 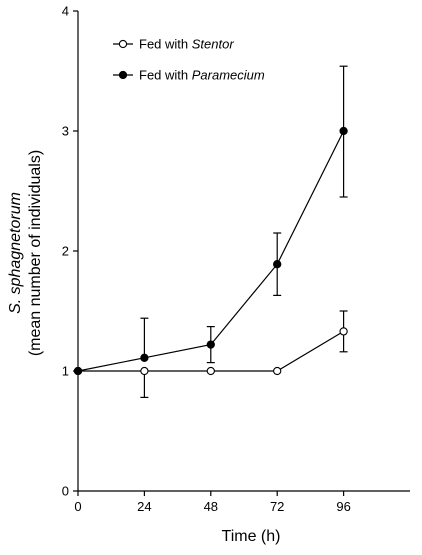 I want to click on error-bar-paramecium, so click(x=144, y=337).